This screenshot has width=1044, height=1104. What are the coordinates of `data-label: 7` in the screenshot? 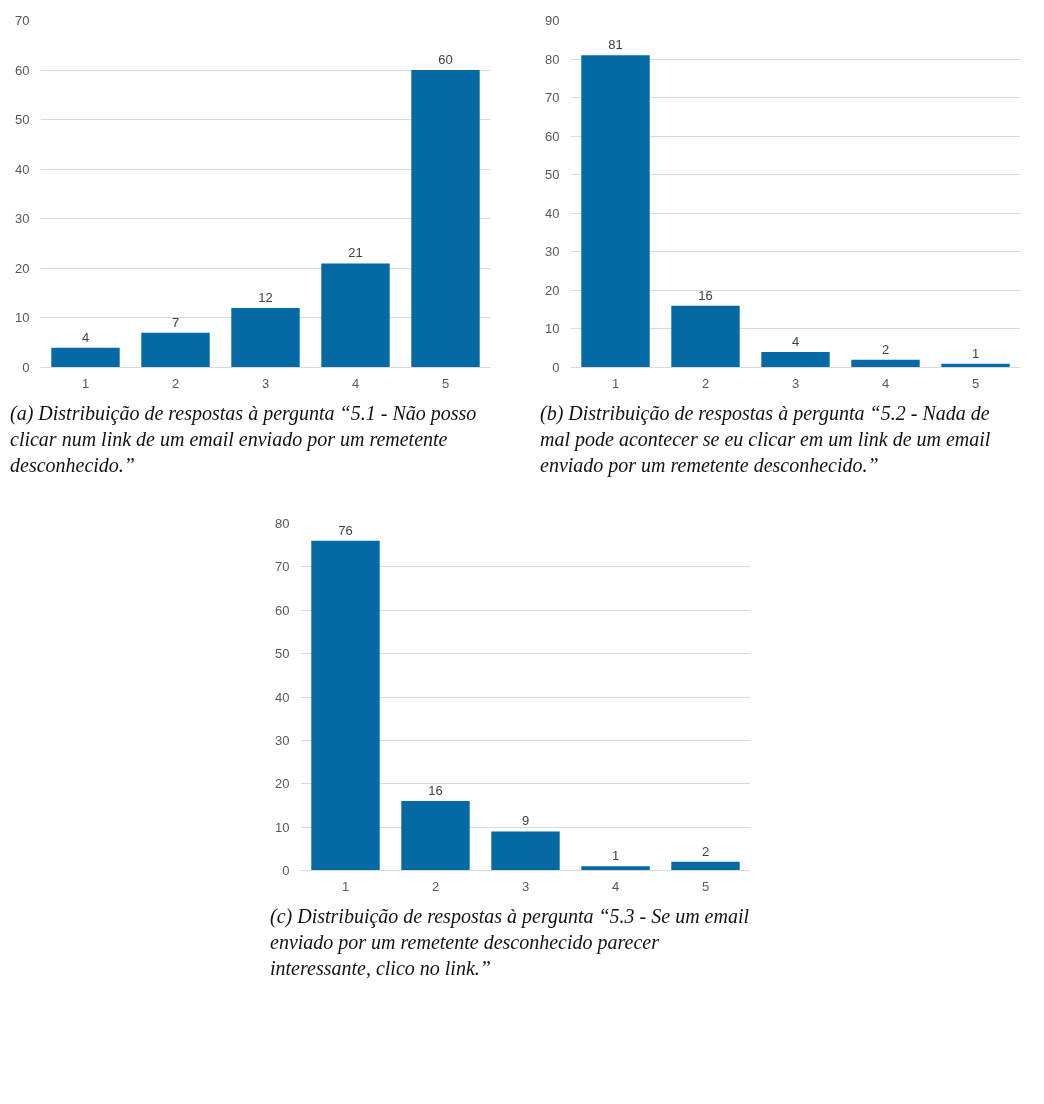 It's located at (175, 322).